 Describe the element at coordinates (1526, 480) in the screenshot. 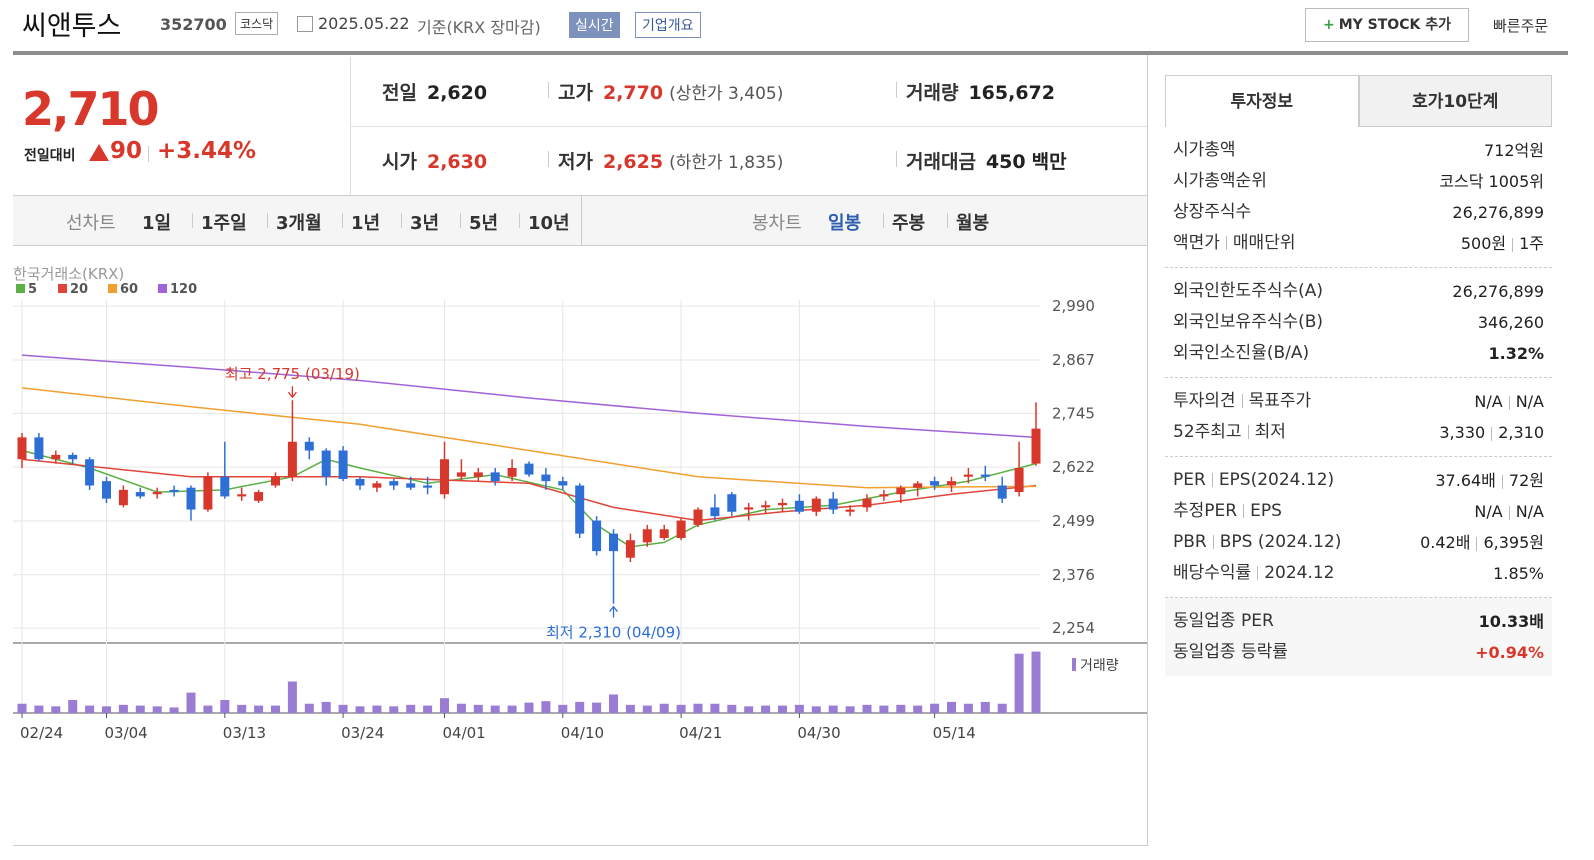

I see `value-part: 72원` at that location.